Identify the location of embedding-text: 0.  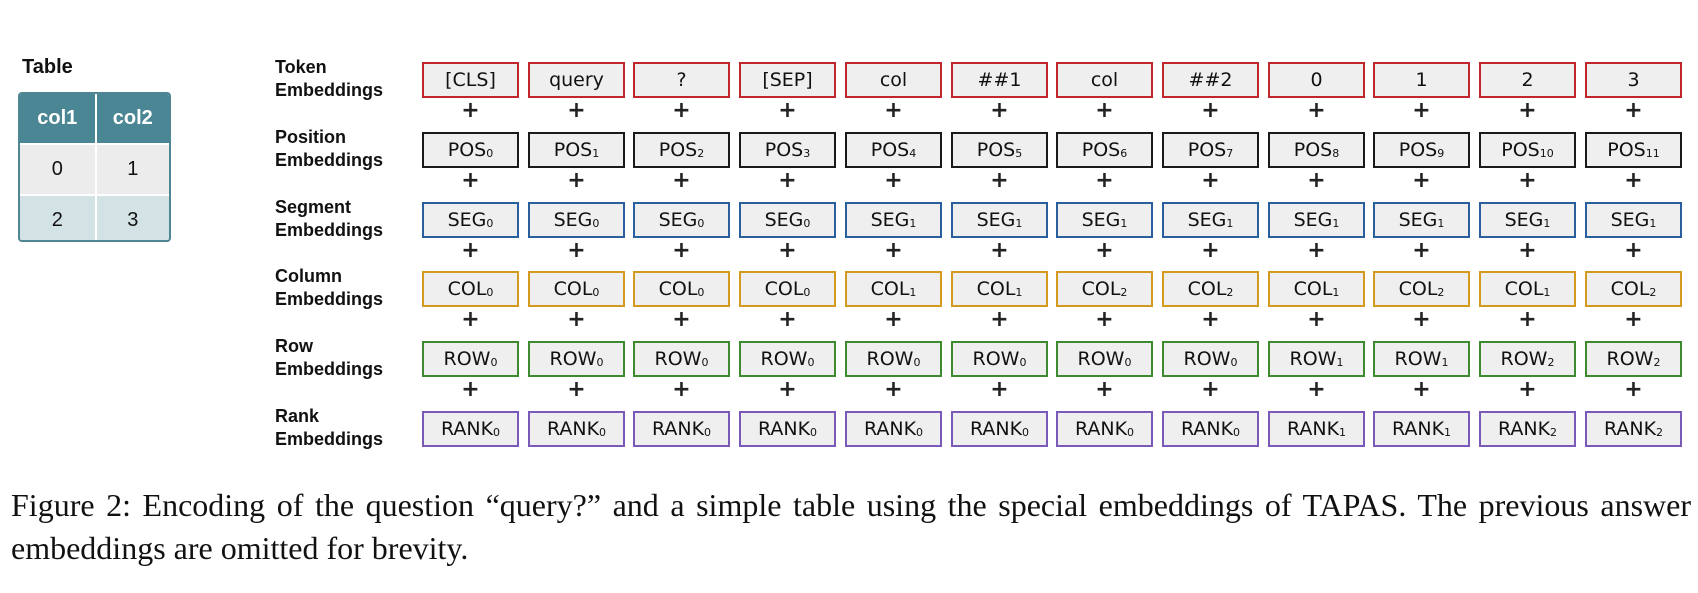
(1316, 80).